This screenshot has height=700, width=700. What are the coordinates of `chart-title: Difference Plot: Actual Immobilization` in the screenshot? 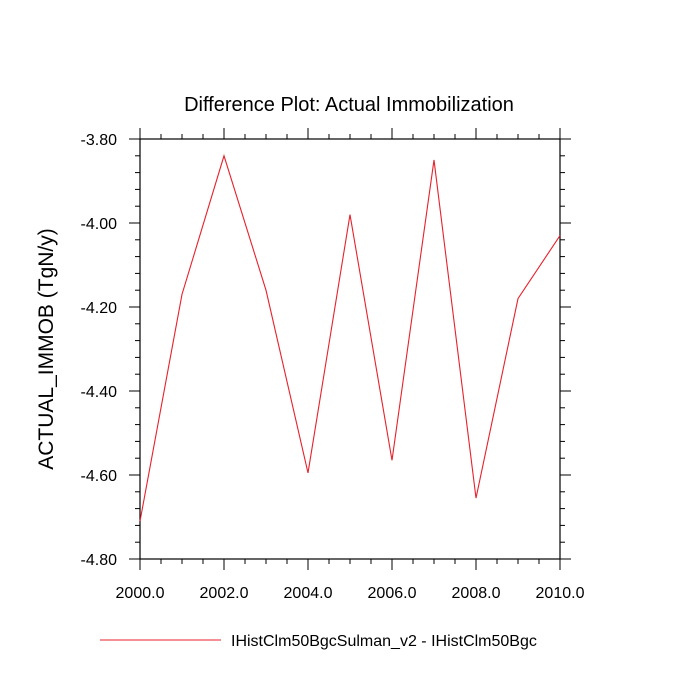 It's located at (349, 105).